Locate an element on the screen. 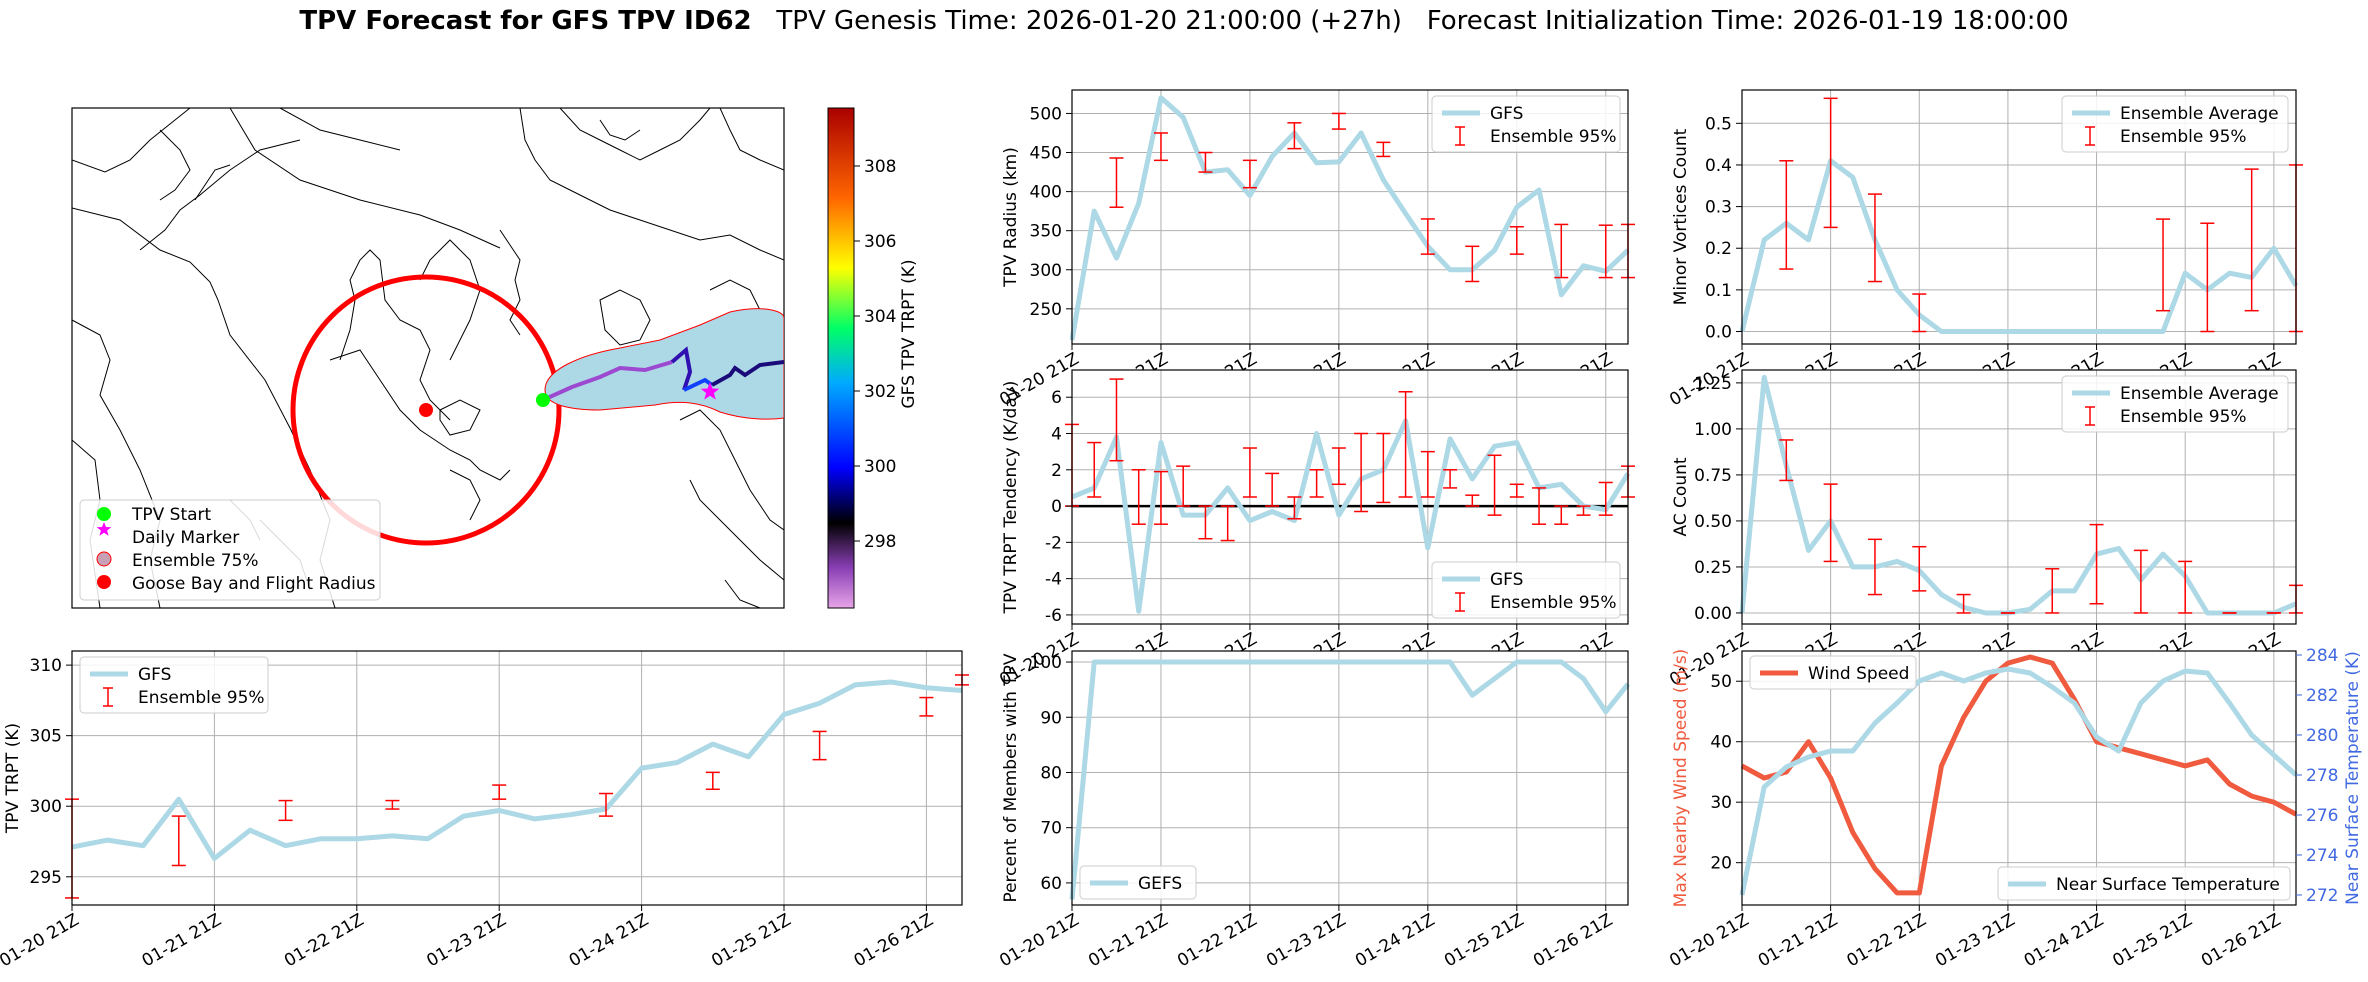  y-tick-label: 0.75 is located at coordinates (1713, 476).